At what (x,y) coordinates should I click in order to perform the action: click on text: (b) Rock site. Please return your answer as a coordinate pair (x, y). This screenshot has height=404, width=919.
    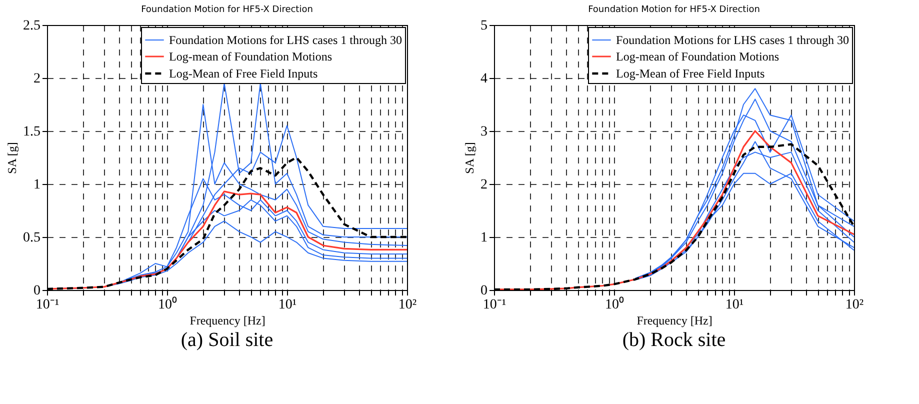
    Looking at the image, I should click on (674, 340).